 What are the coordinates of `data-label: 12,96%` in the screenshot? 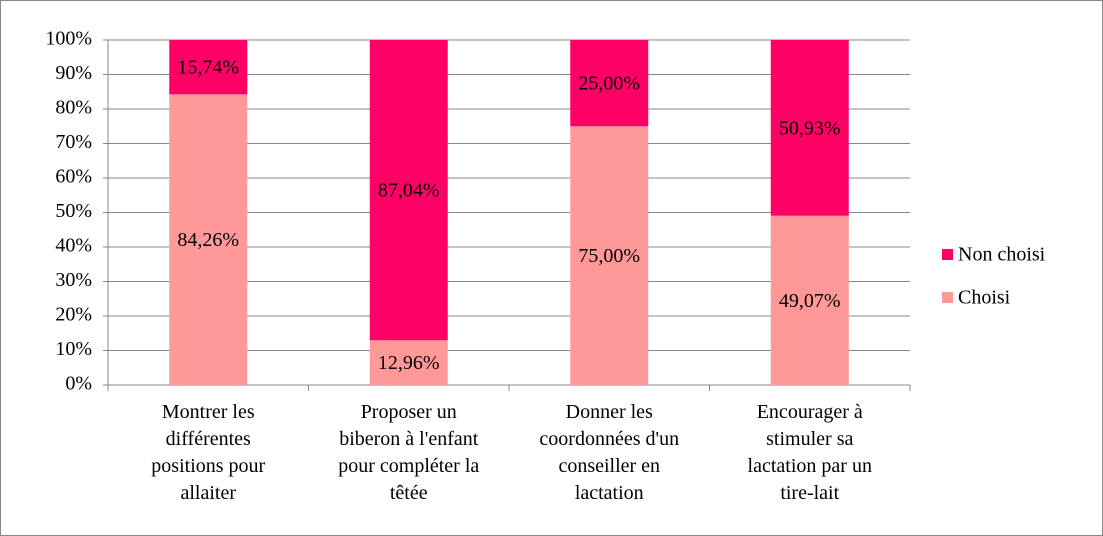 It's located at (409, 363).